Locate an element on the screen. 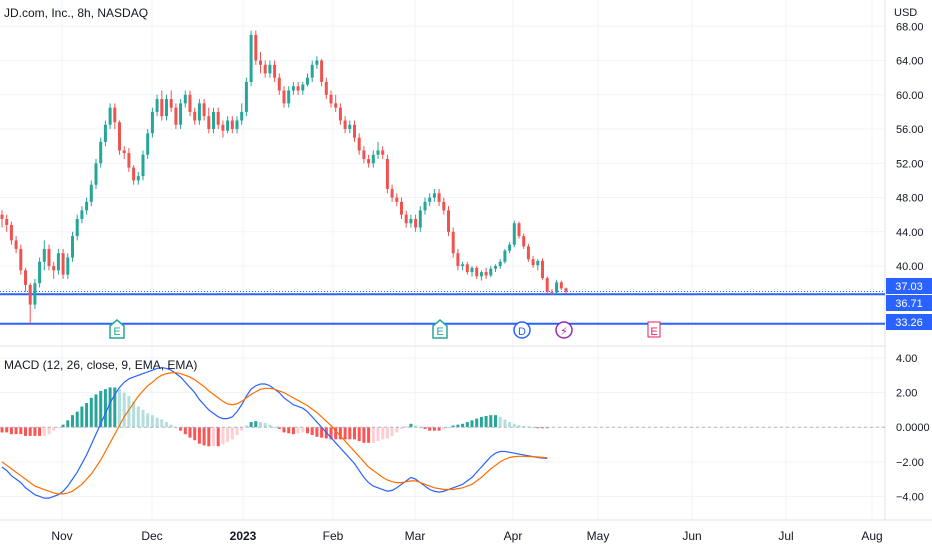  chart-title: JD.com, Inc., 8h, NASDAQ is located at coordinates (76, 13).